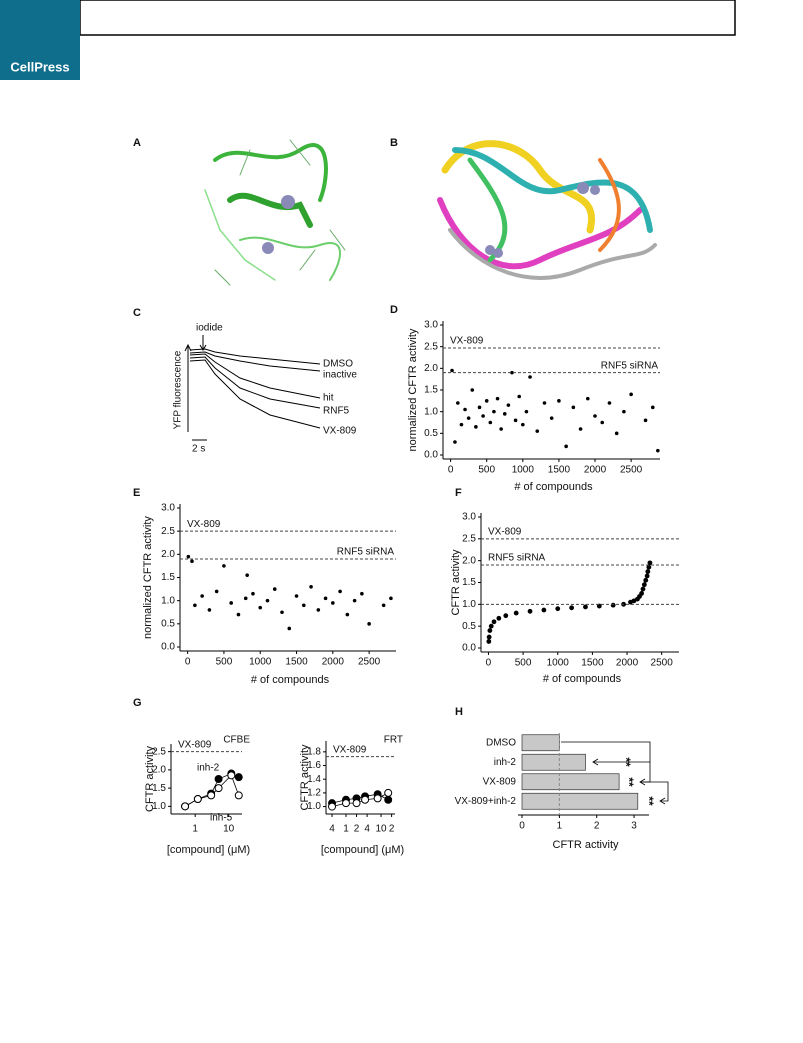 This screenshot has height=1043, width=803. I want to click on trace-label: RNF5, so click(336, 411).